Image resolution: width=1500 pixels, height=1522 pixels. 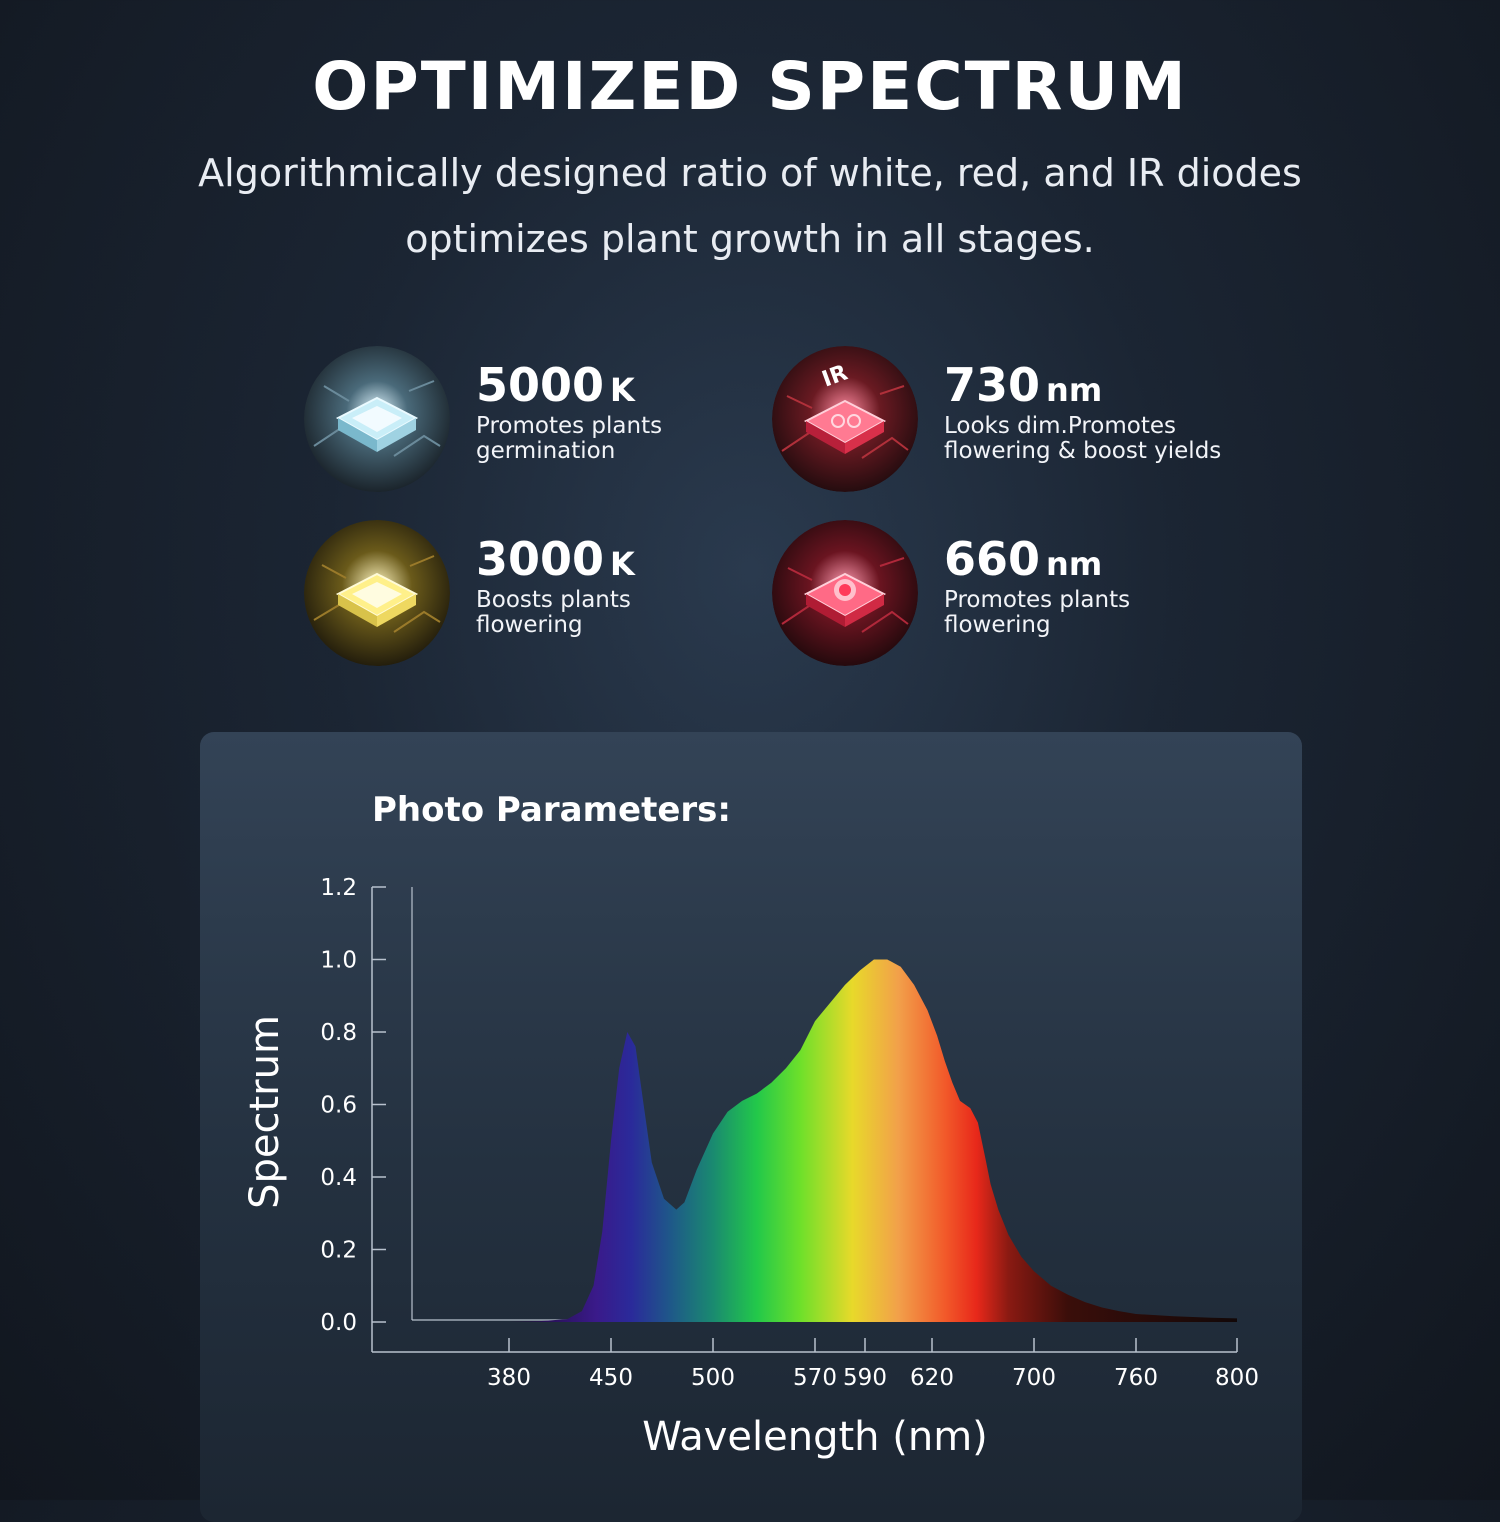 I want to click on feature-description: Promotes plants germination, so click(x=569, y=438).